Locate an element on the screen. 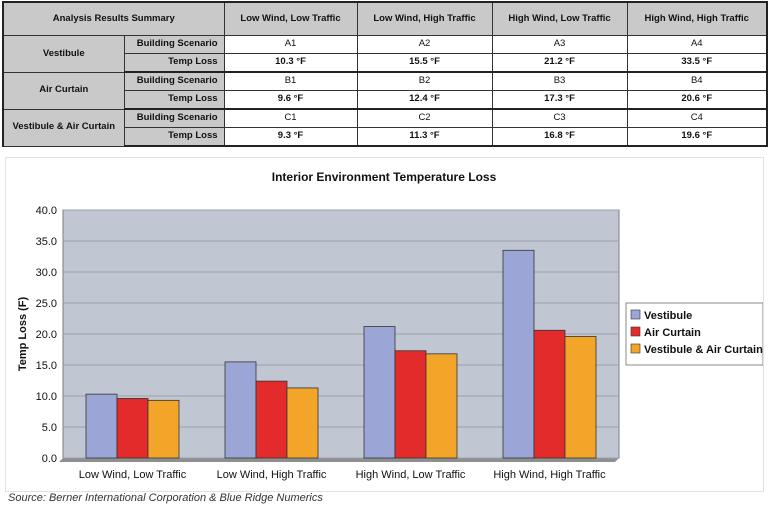  table-cell: 11.3 °F is located at coordinates (424, 137).